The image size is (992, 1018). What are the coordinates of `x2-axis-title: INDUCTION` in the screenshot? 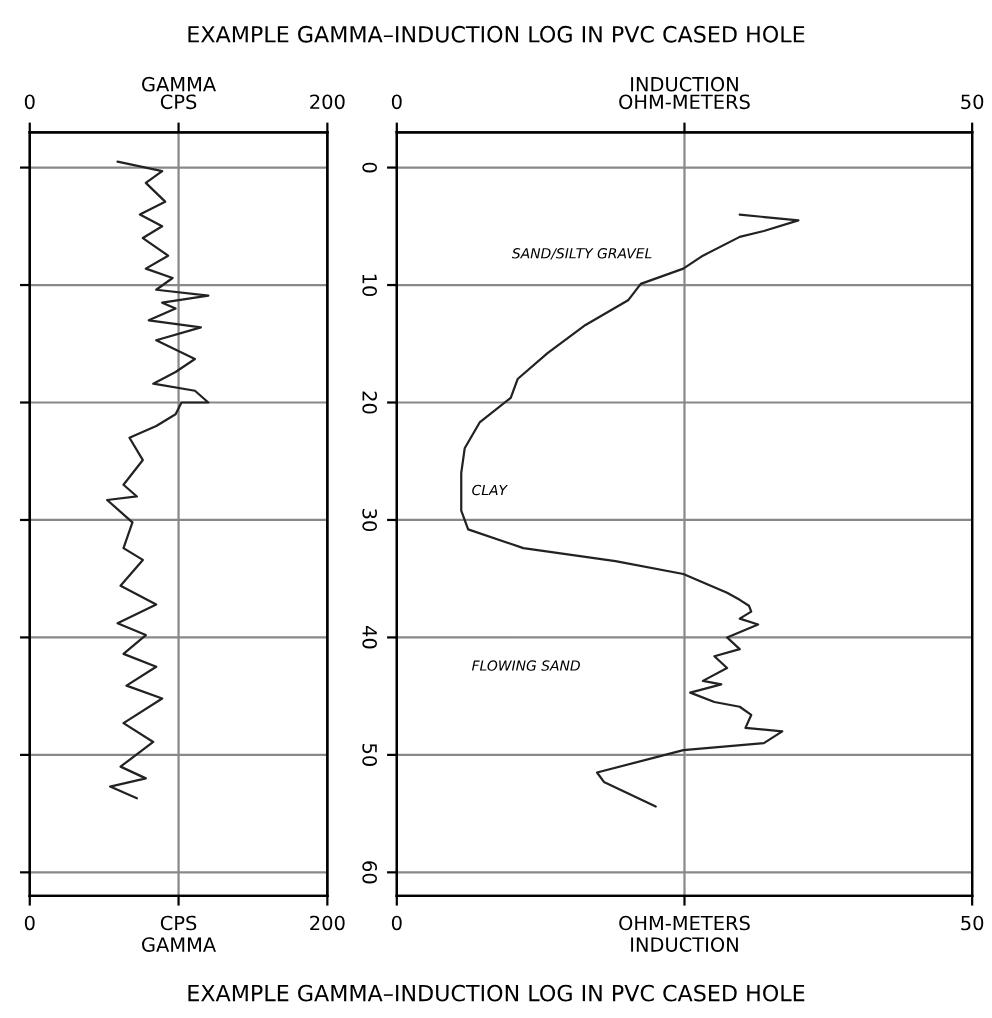 It's located at (684, 84).